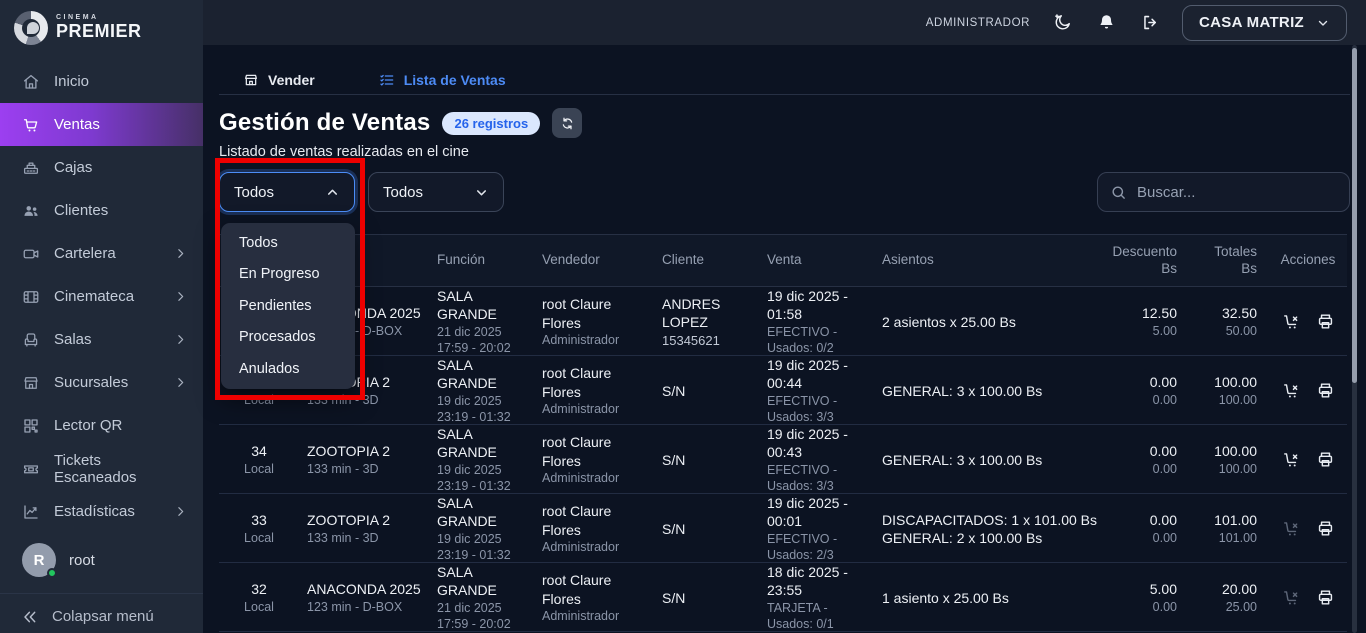  I want to click on sidebar-item-label: Cartelera, so click(85, 253).